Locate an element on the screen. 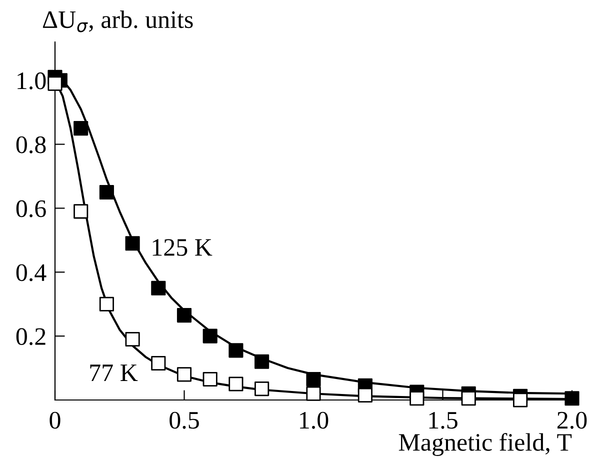 This screenshot has width=597, height=460. y-tick-label: 0.2 is located at coordinates (31, 337).